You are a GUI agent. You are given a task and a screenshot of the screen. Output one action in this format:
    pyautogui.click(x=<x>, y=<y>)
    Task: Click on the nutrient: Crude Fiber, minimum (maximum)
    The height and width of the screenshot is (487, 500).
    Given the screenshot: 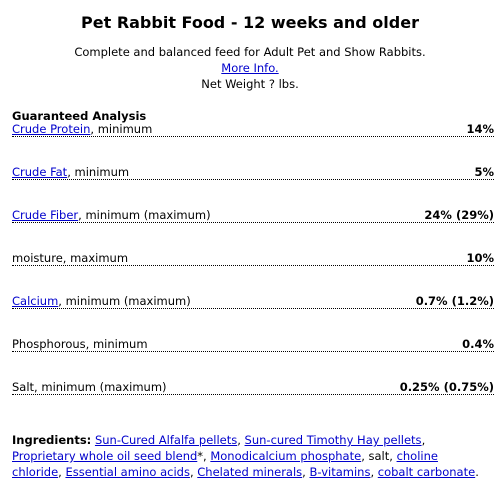 What is the action you would take?
    pyautogui.click(x=111, y=215)
    